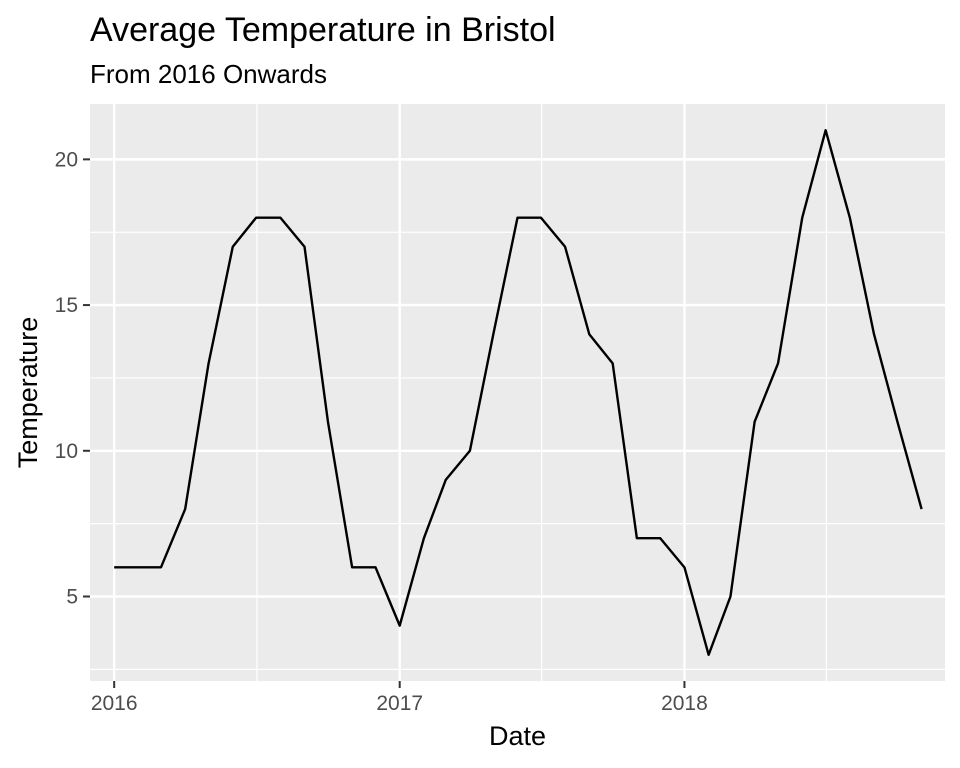 This screenshot has width=960, height=768. What do you see at coordinates (399, 703) in the screenshot?
I see `x-tick-label: 2017` at bounding box center [399, 703].